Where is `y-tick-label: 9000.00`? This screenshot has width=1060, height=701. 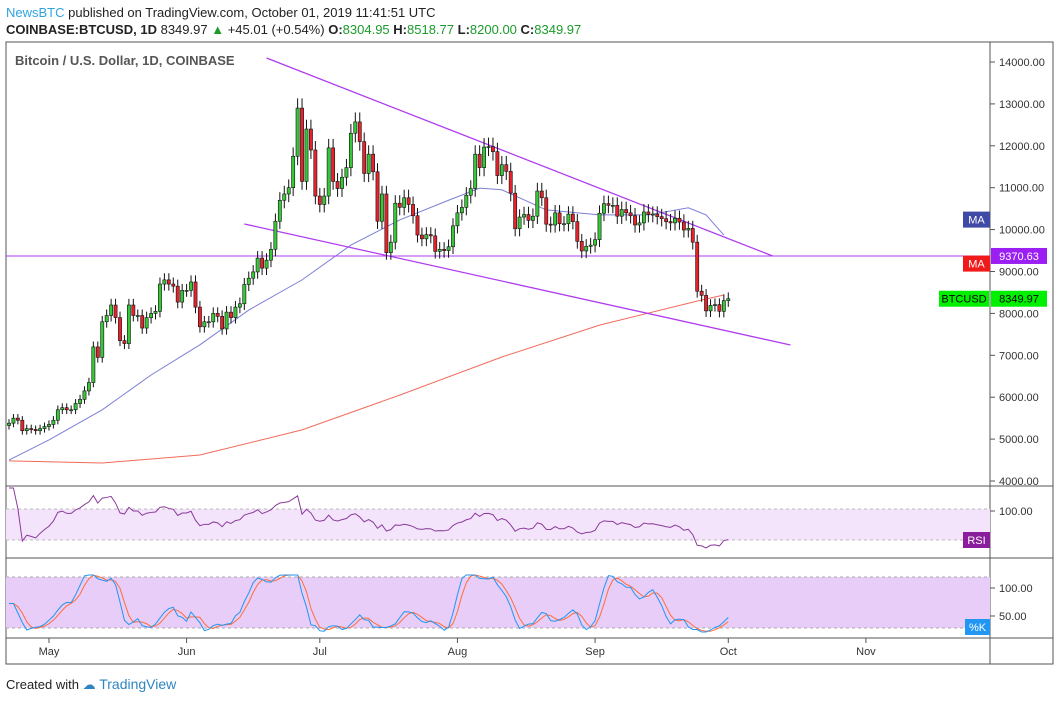
y-tick-label: 9000.00 is located at coordinates (1019, 273).